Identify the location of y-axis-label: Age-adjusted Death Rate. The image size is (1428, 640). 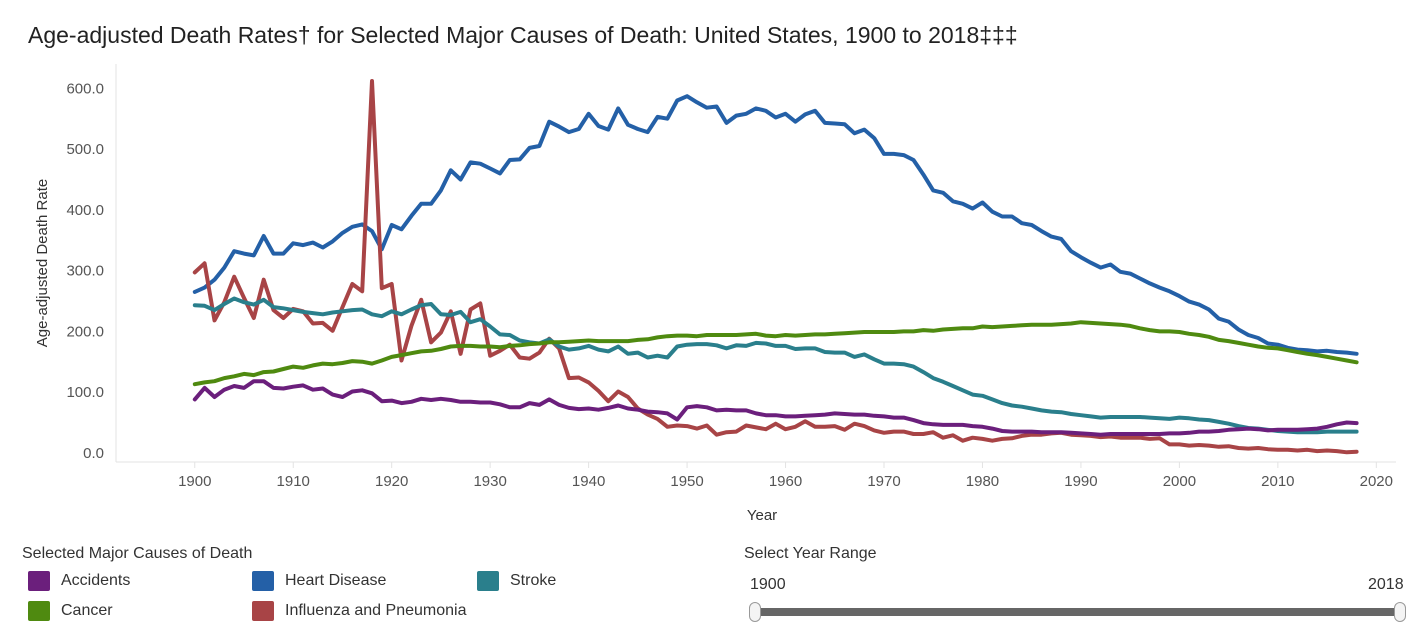
(42, 263).